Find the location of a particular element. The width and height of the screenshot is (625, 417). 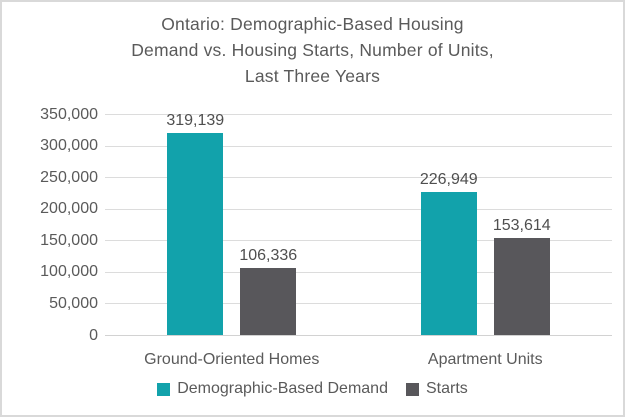

y-axis-tick-label: 0 is located at coordinates (93, 335).